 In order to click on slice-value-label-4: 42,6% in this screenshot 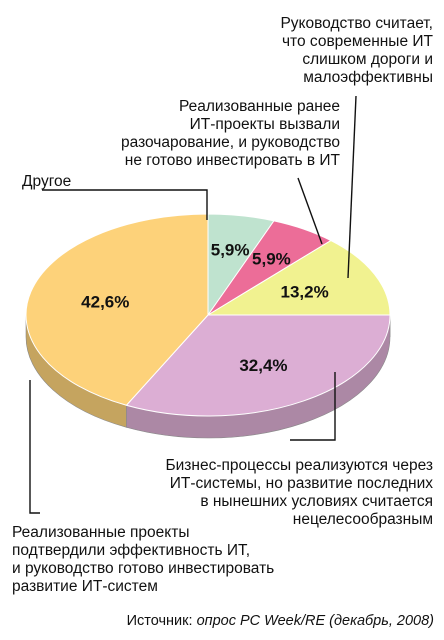, I will do `click(105, 302)`.